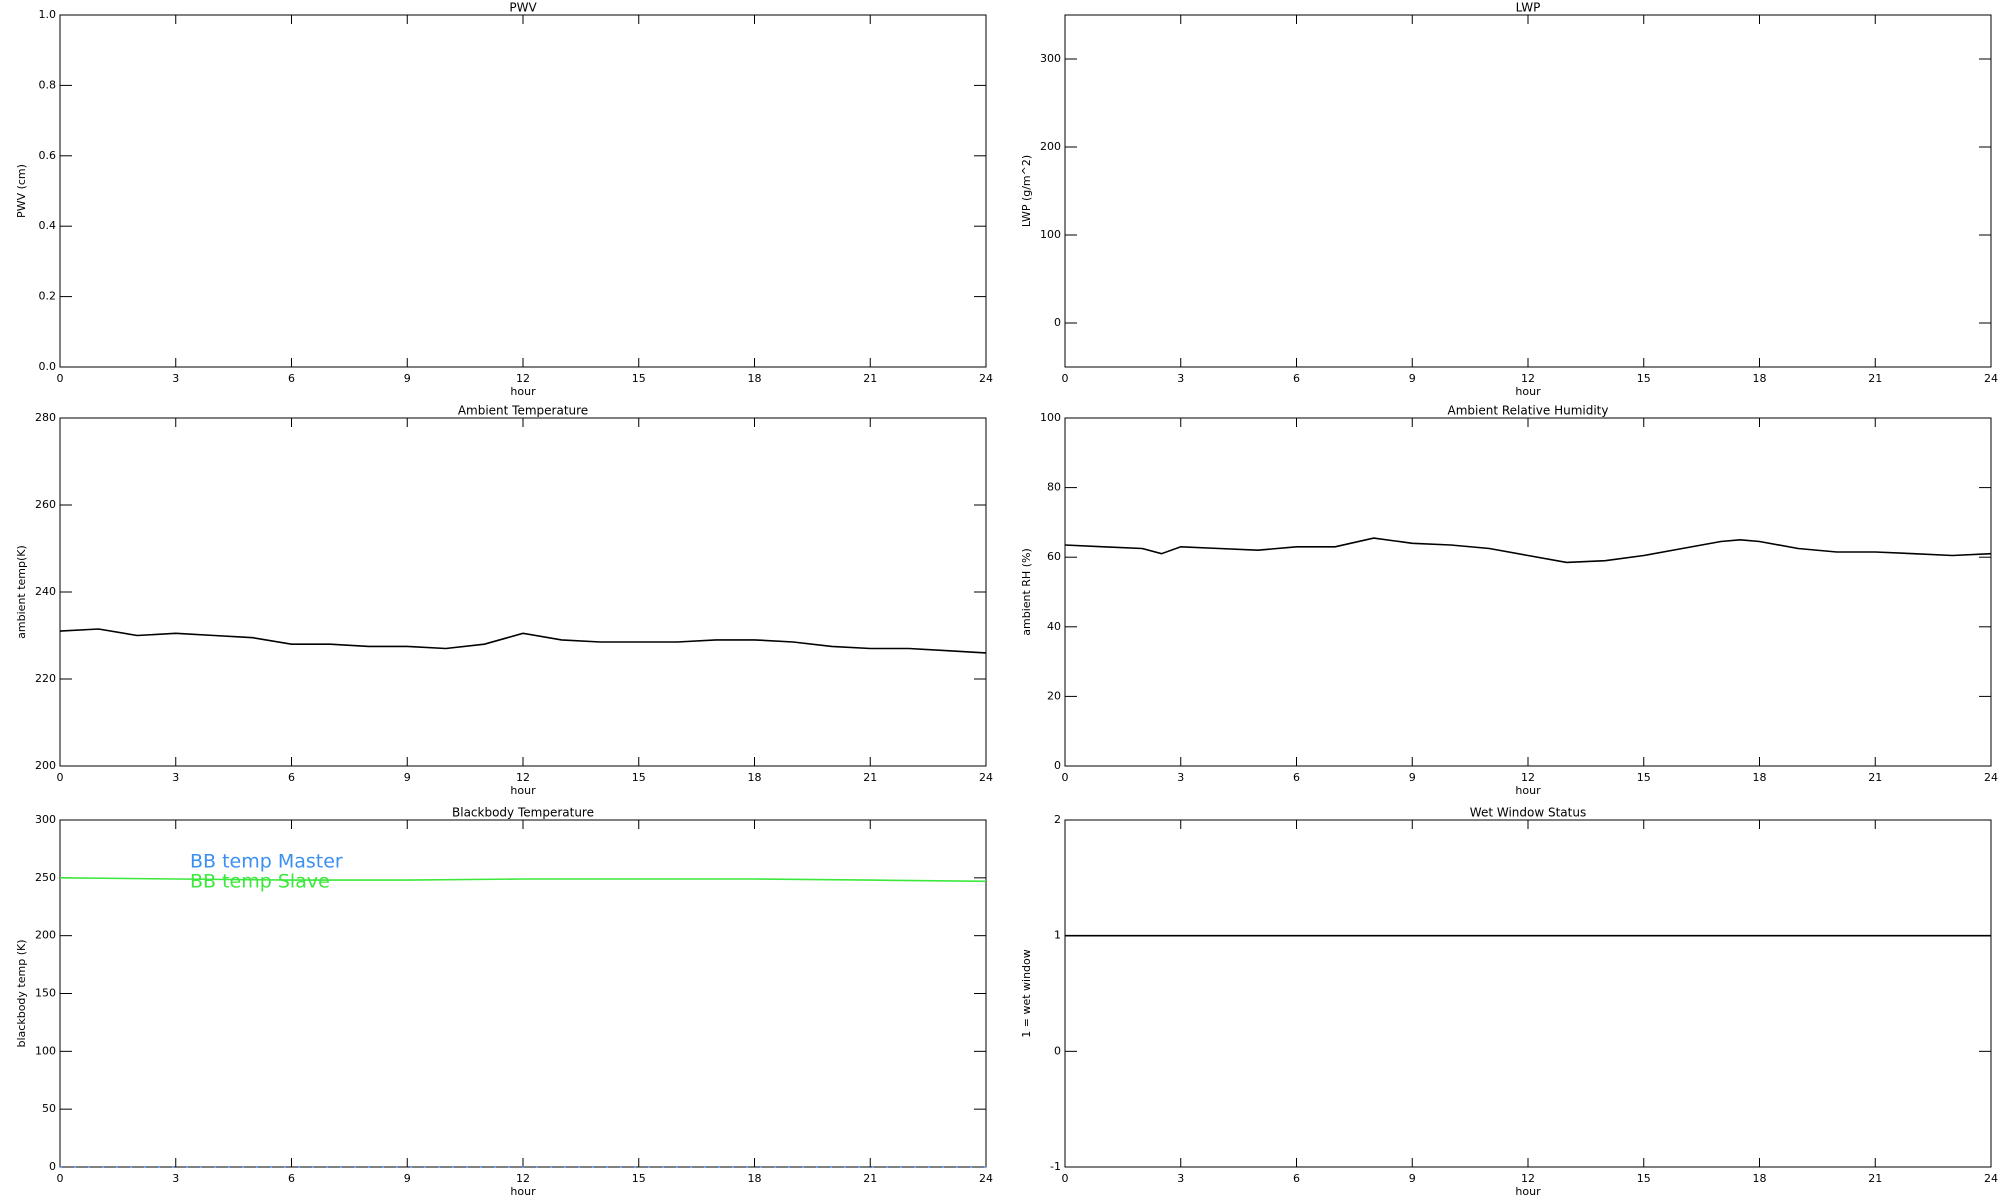  I want to click on y-tick-label: 1, so click(1057, 935).